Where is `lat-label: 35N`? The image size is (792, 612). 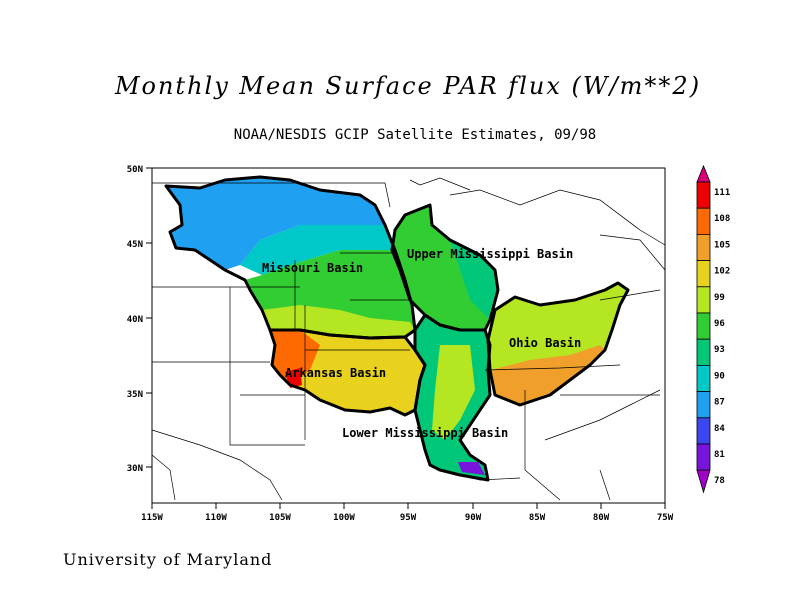
lat-label: 35N is located at coordinates (135, 395).